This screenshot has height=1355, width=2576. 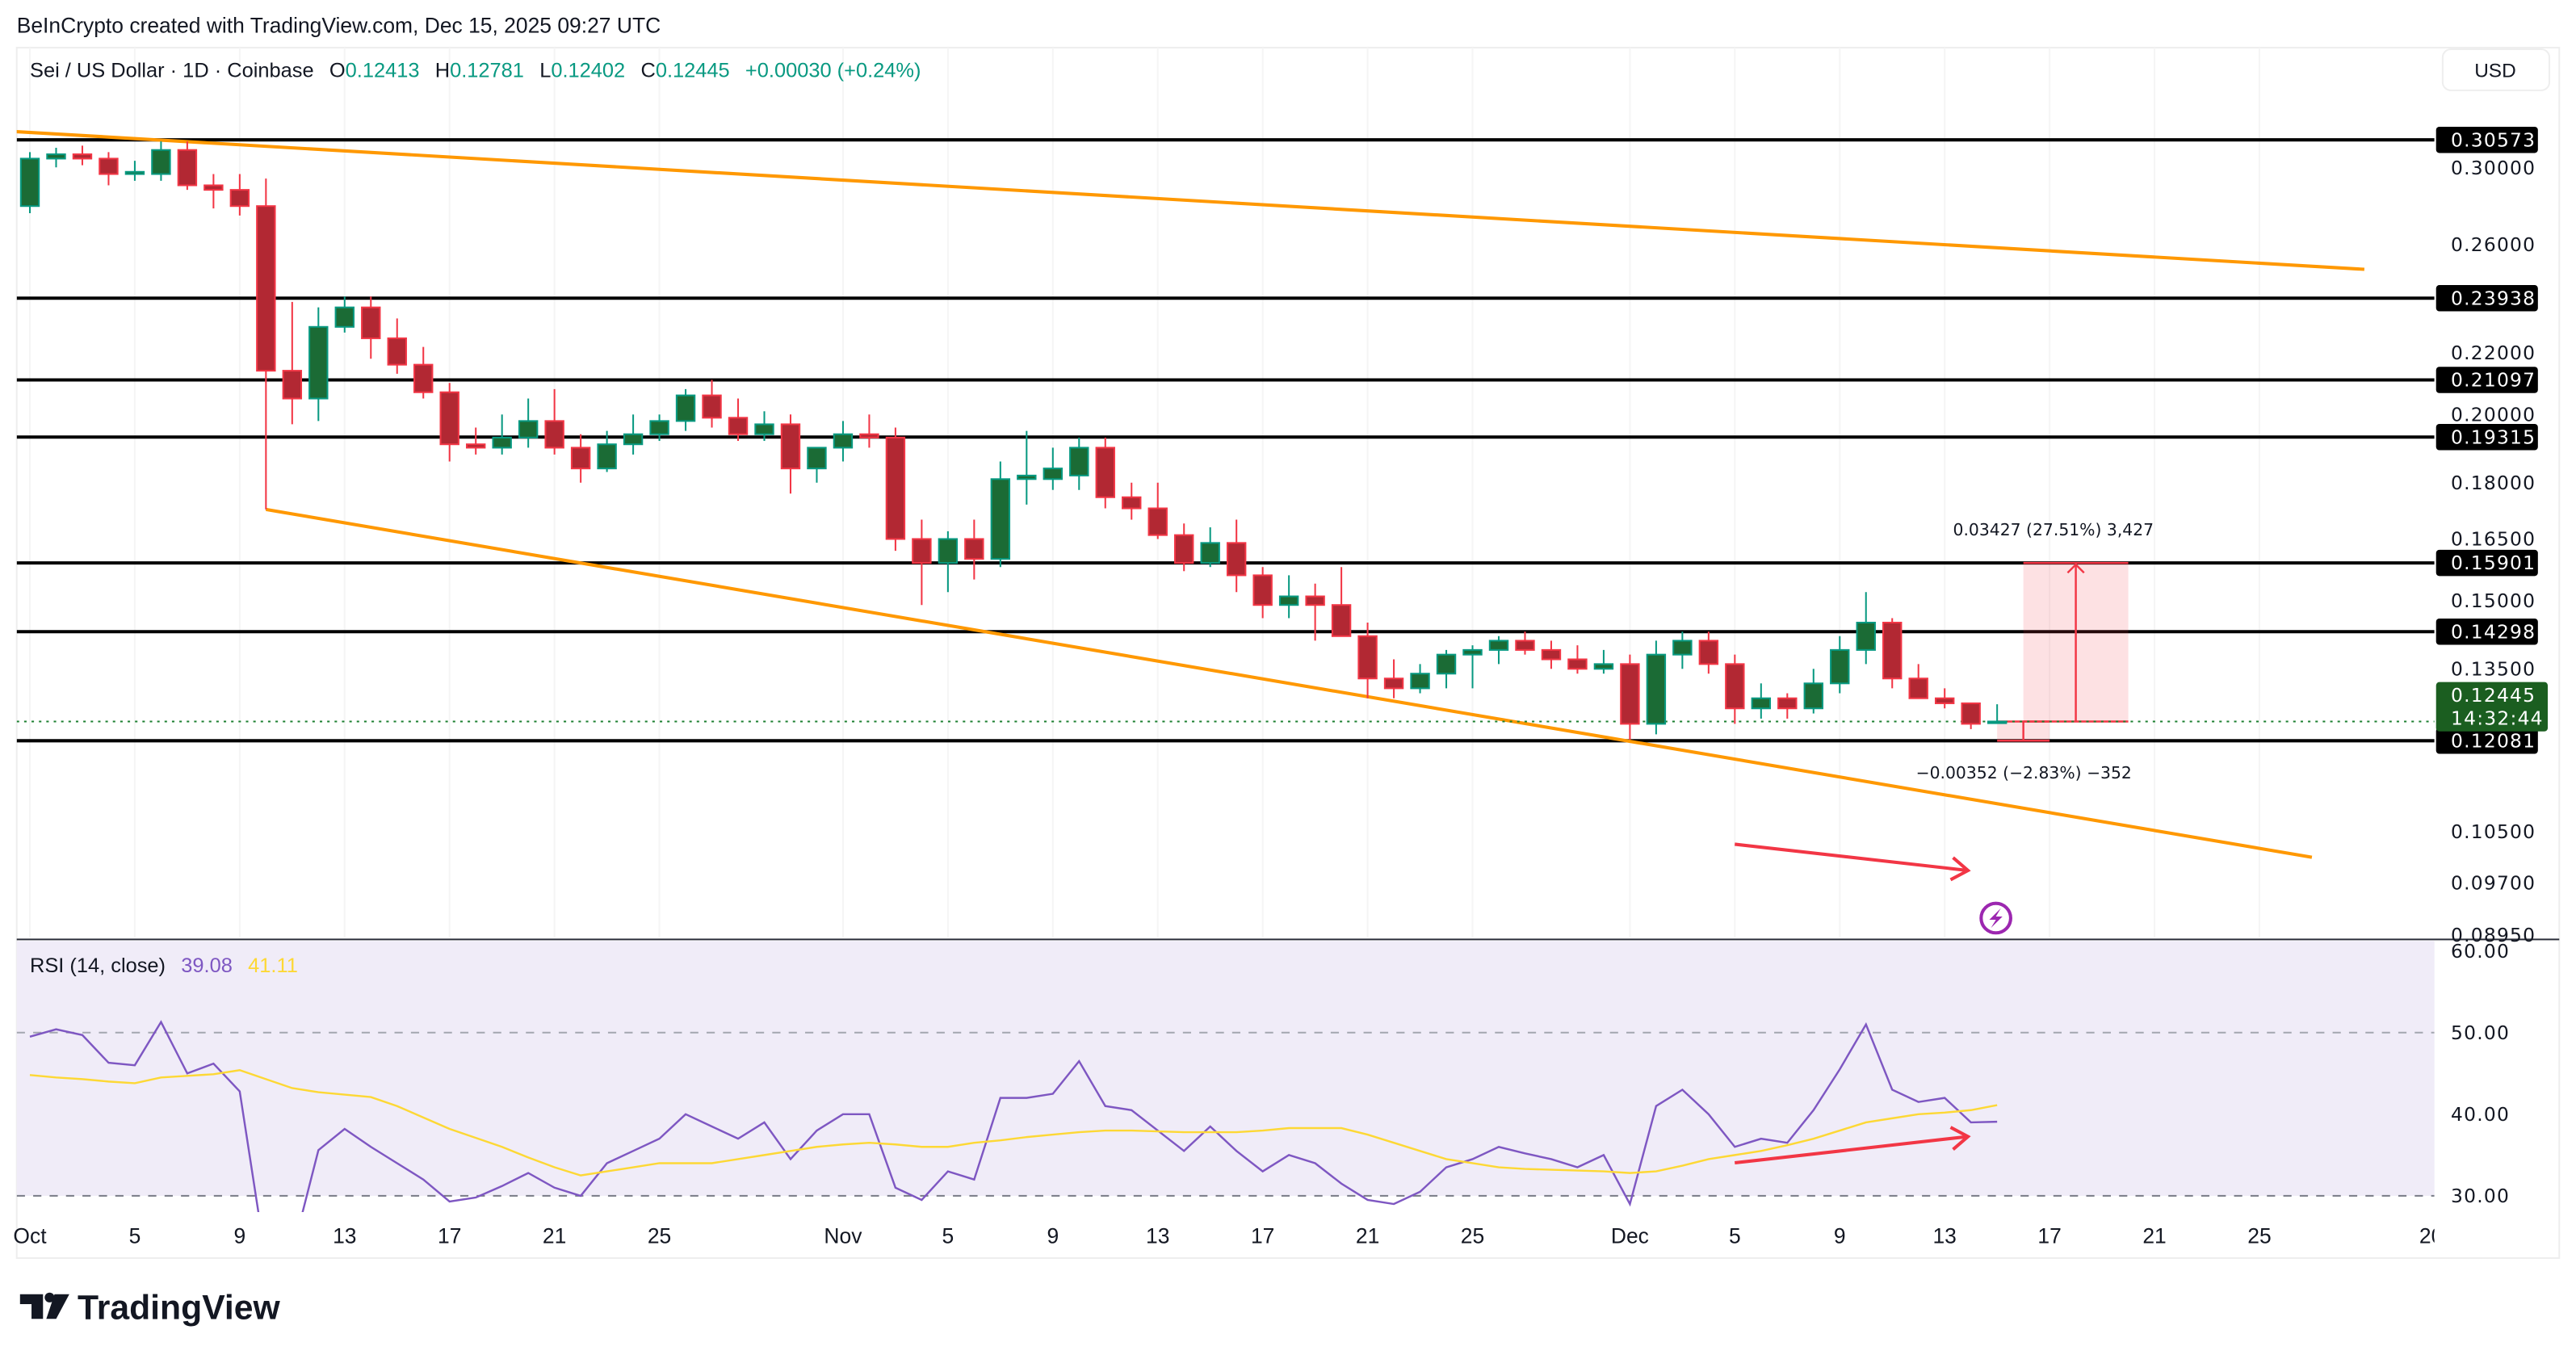 I want to click on currency-button: USD, so click(x=2496, y=69).